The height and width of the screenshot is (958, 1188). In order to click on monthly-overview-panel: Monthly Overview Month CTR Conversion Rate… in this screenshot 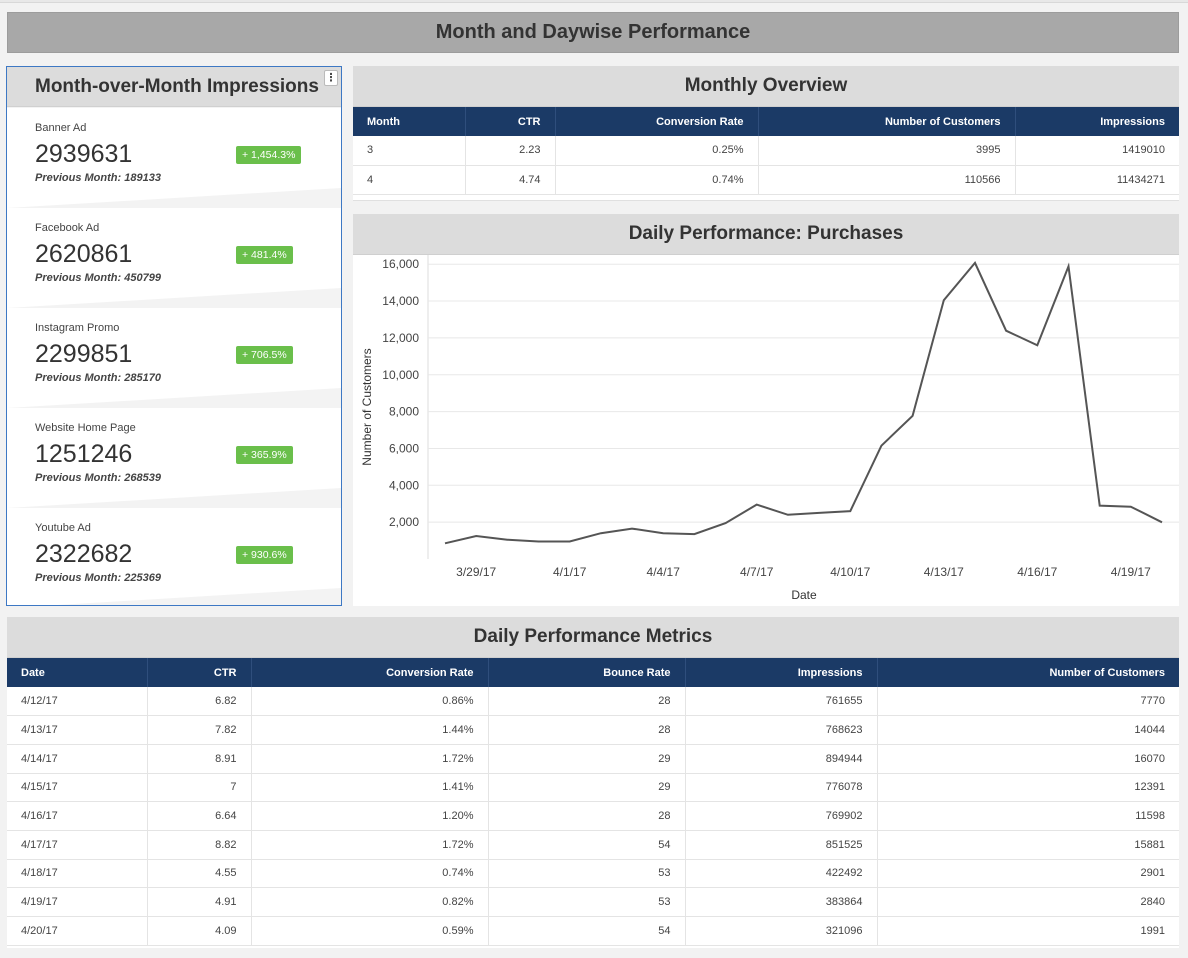, I will do `click(766, 133)`.